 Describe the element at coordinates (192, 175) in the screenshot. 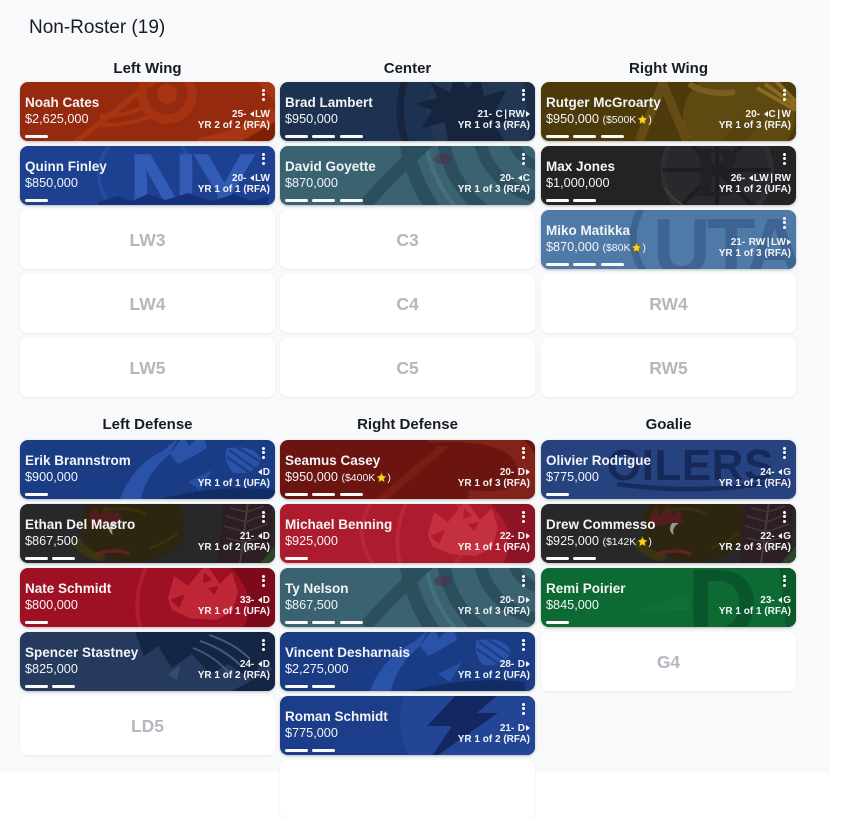

I see `svg-text: NY` at that location.